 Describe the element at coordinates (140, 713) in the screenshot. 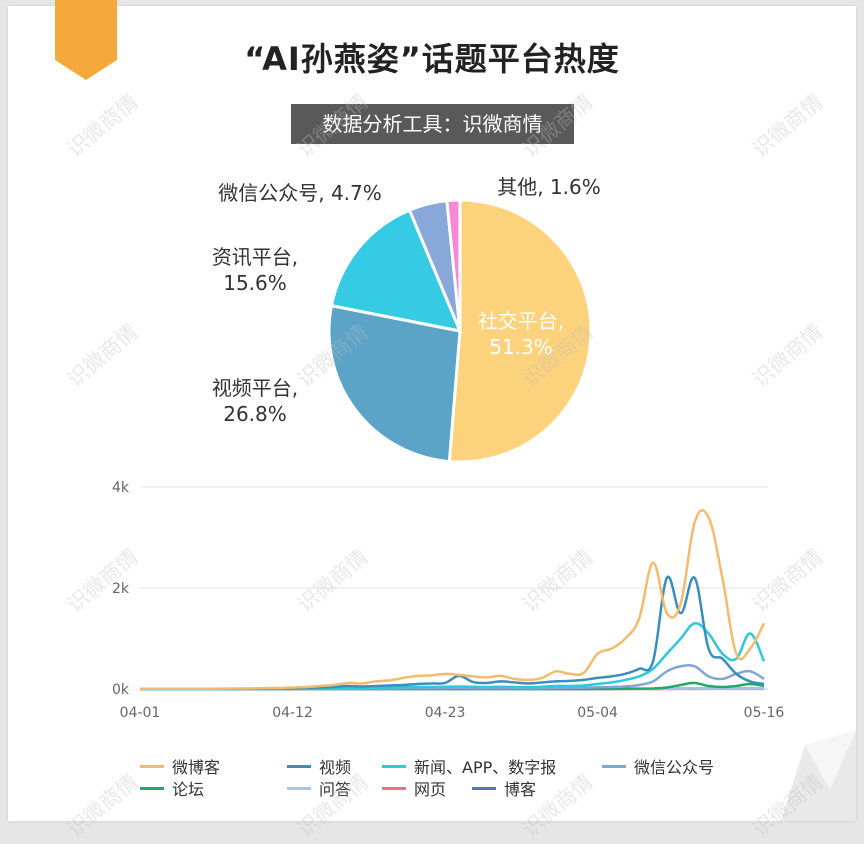

I see `x-tick-label: 04-01` at that location.